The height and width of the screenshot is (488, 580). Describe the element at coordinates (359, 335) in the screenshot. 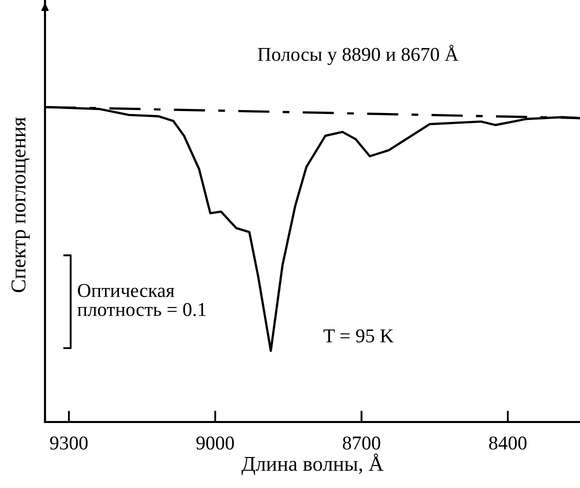

I see `annotation: T = 95 K` at that location.